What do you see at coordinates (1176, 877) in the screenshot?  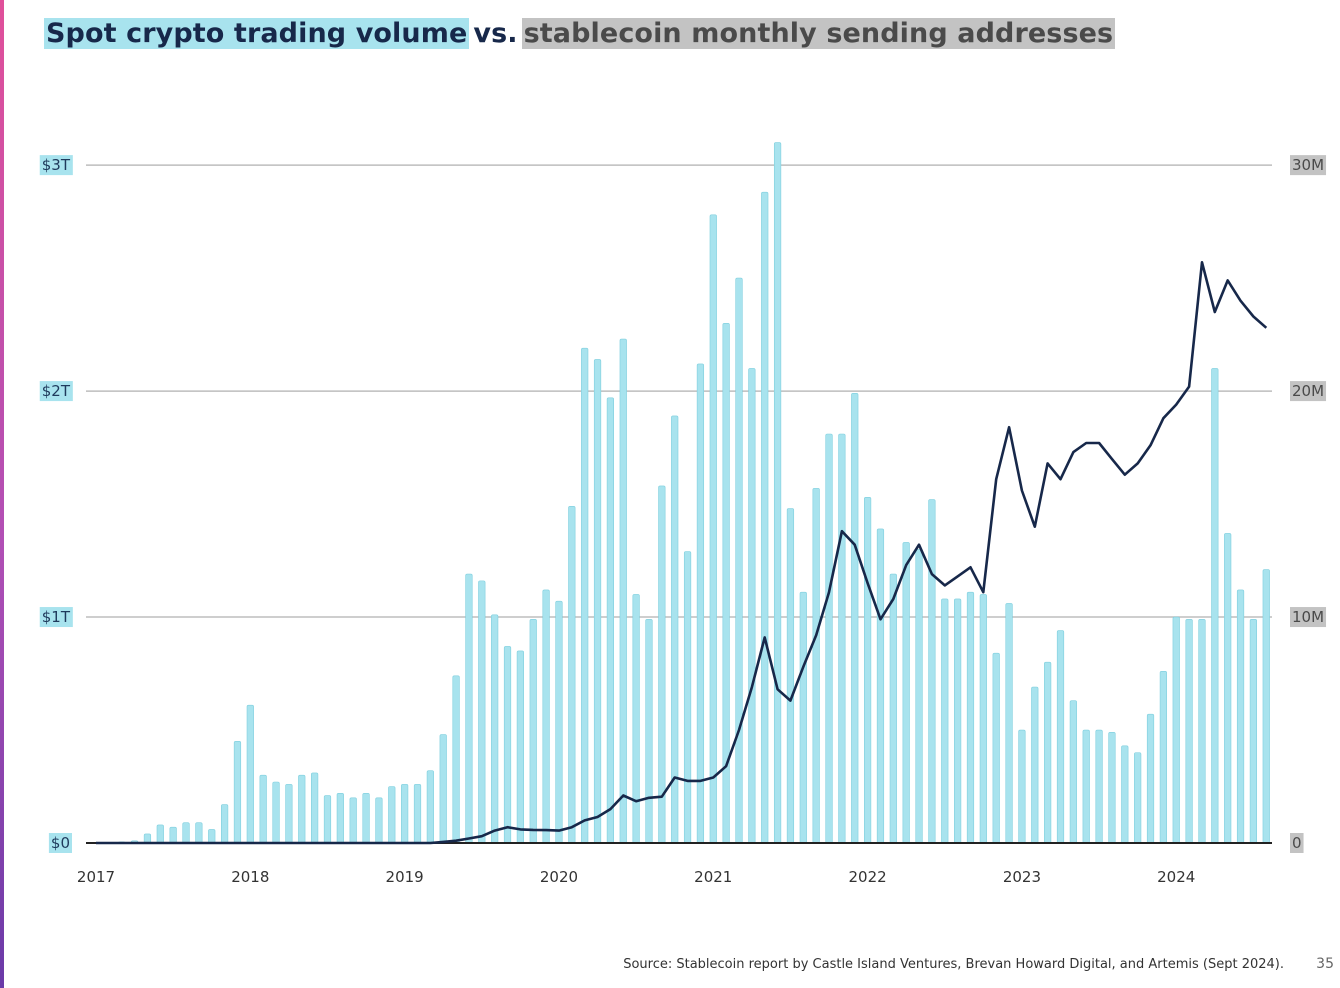 I see `x-tick-label: 2024` at bounding box center [1176, 877].